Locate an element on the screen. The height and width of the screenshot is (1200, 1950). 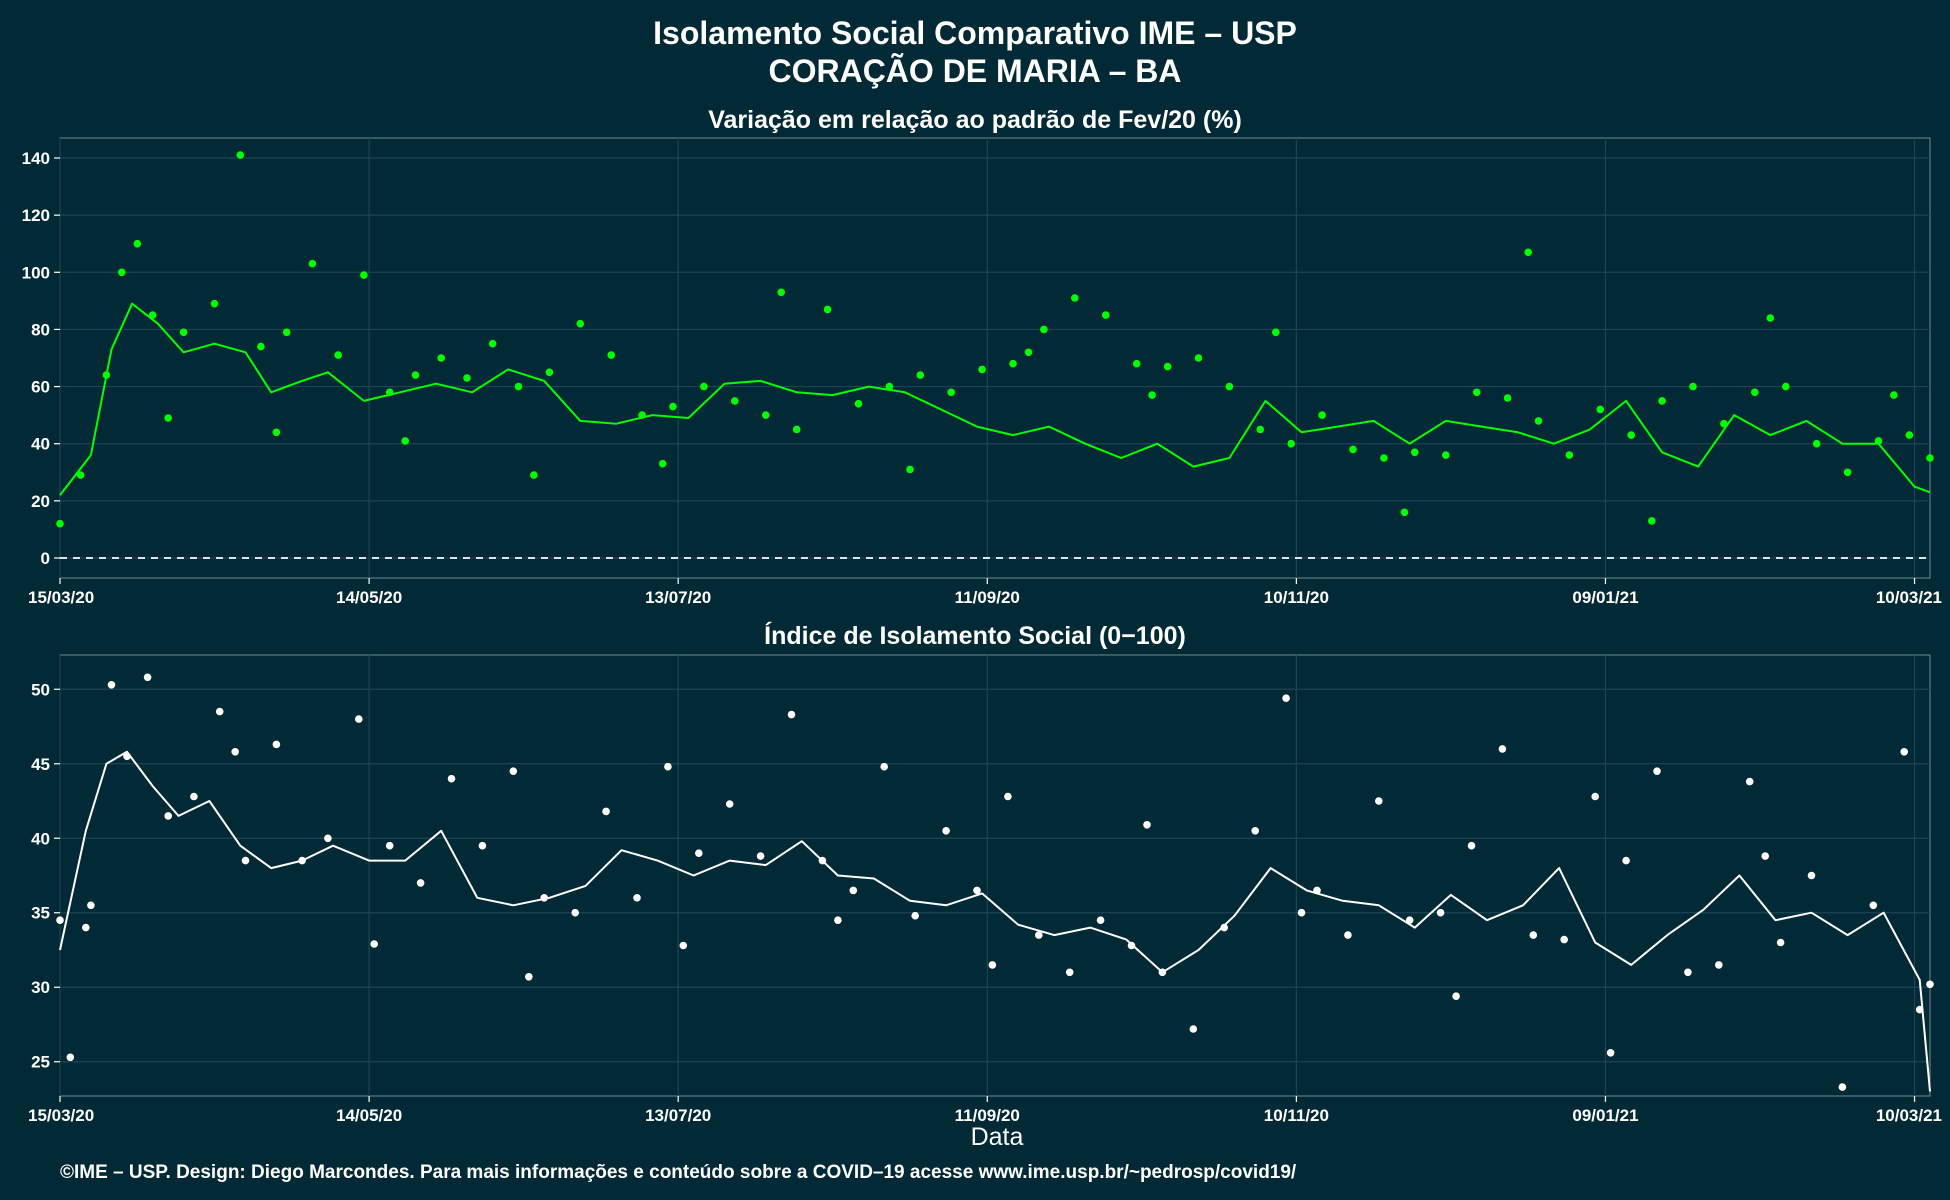
bottom-y-tick-label: 25 is located at coordinates (40, 1062).